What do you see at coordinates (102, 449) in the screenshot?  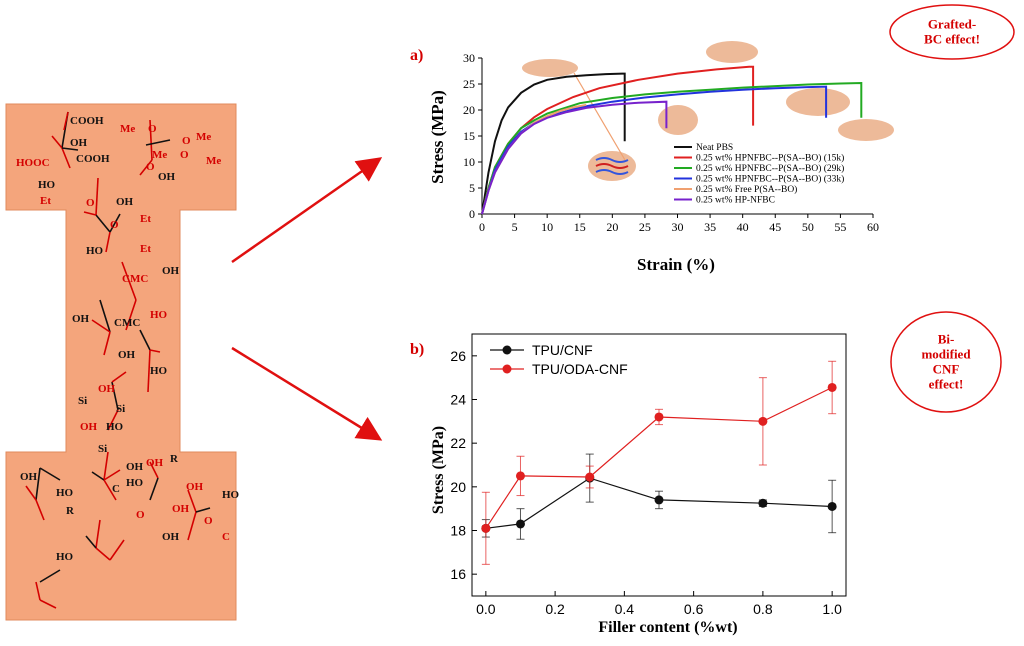 I see `chem-label: Si` at bounding box center [102, 449].